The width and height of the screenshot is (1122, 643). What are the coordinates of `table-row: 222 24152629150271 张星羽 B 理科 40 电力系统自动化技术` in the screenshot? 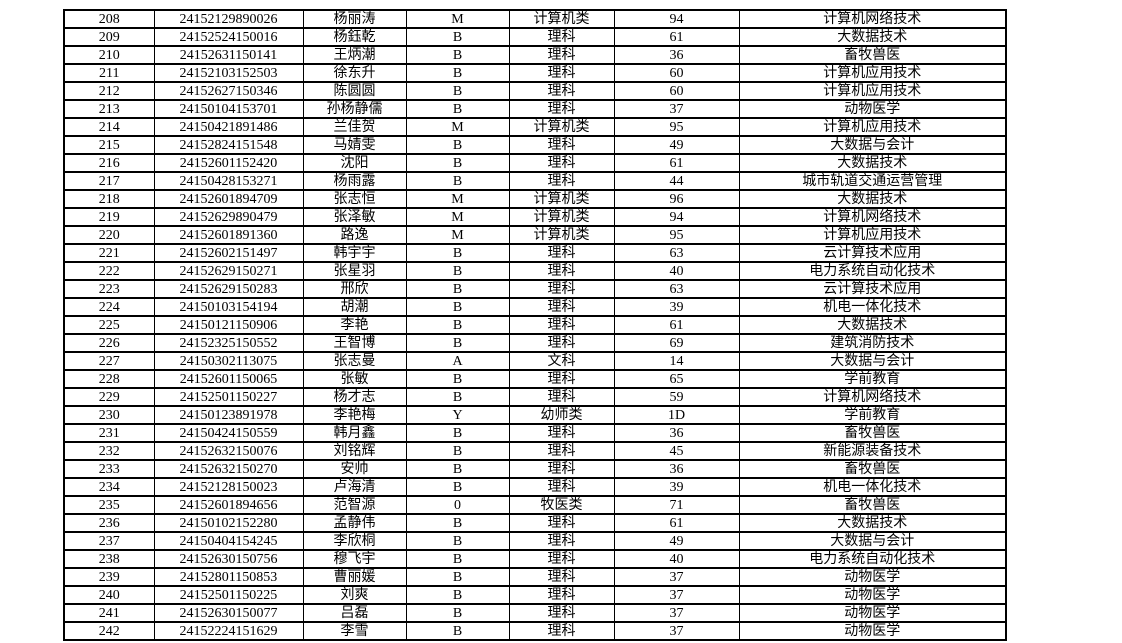 It's located at (535, 271).